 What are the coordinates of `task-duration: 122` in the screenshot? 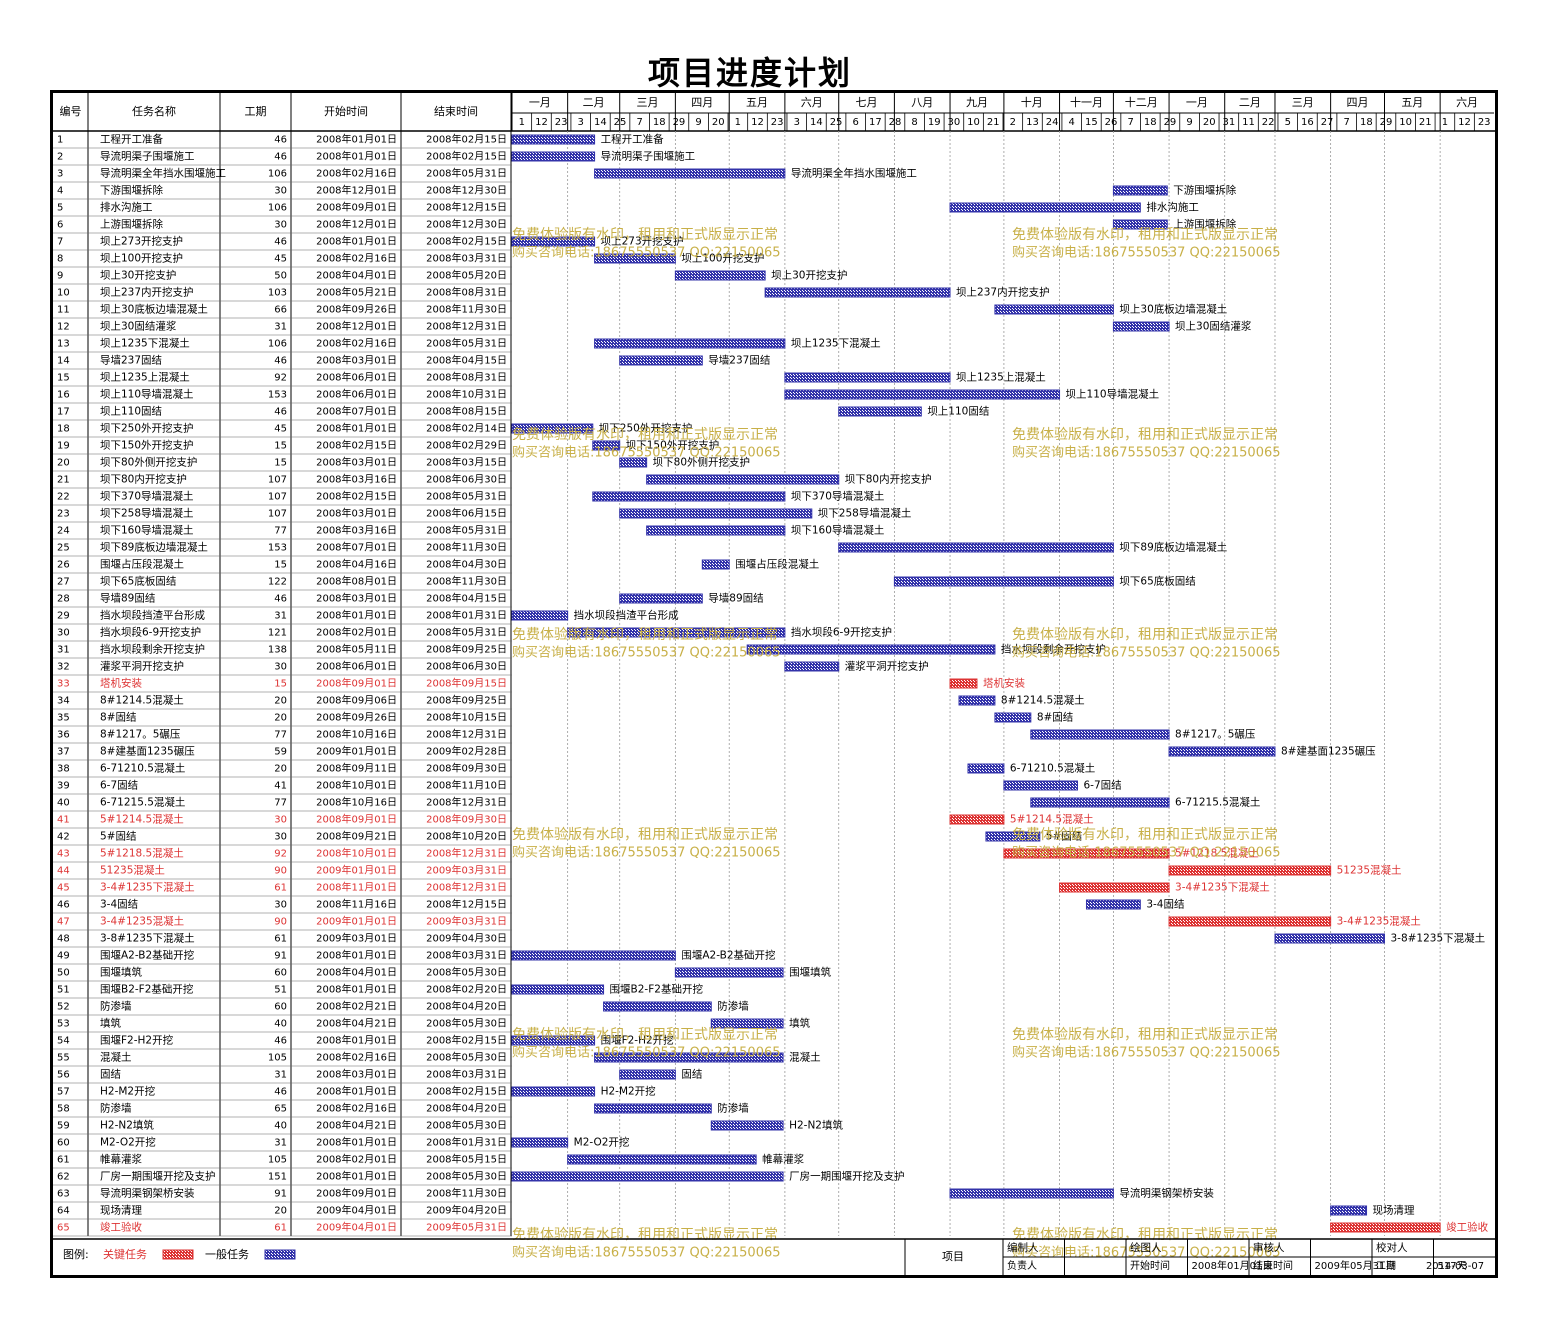 It's located at (277, 582).